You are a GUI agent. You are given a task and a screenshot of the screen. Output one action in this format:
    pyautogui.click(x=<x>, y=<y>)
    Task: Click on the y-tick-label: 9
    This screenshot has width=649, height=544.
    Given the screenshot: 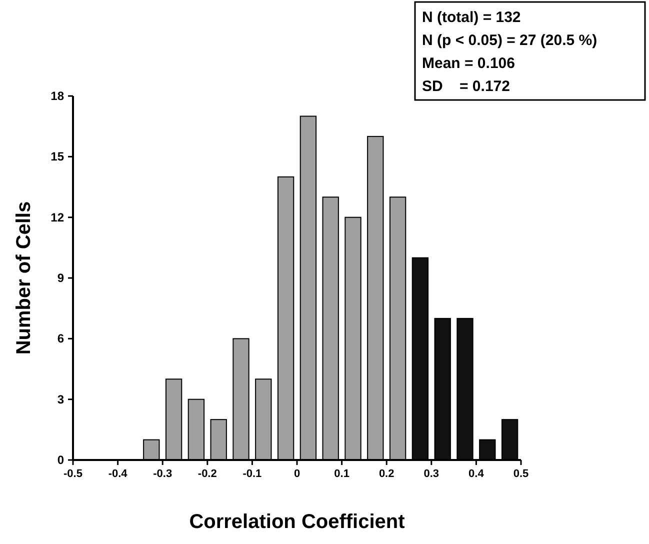 What is the action you would take?
    pyautogui.click(x=60, y=278)
    